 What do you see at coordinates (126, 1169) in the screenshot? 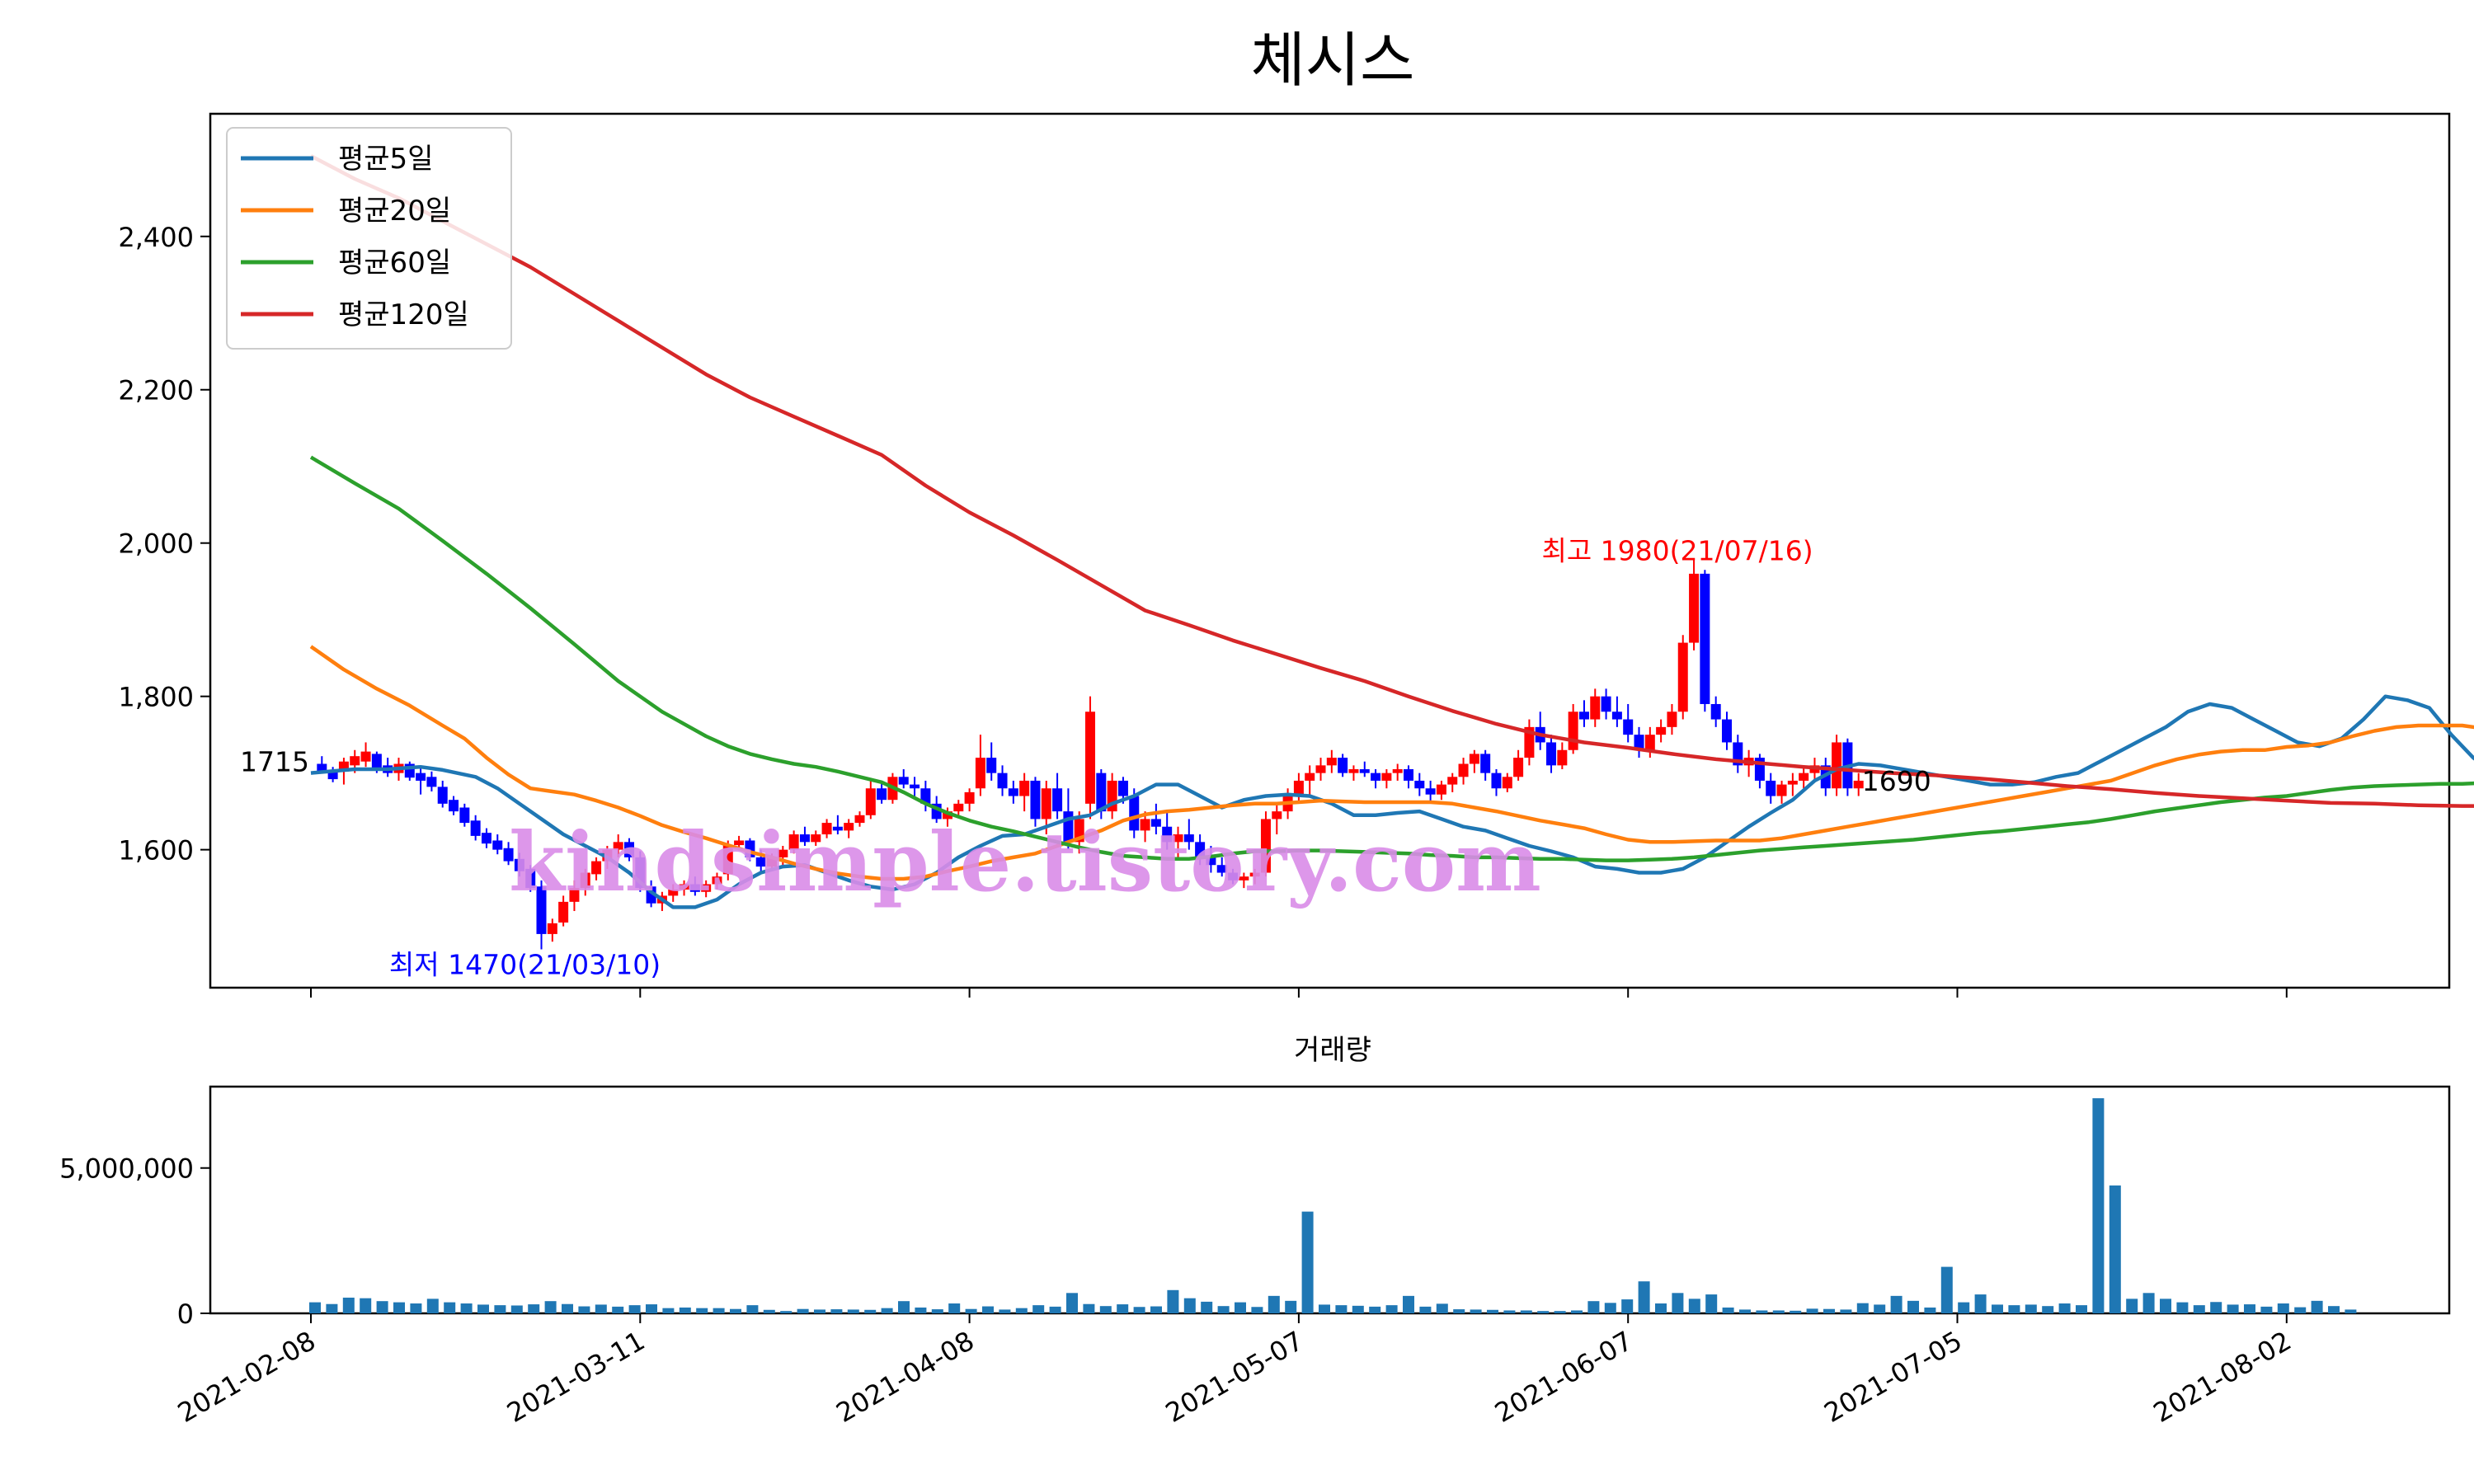
I see `volume-y-tick-label: 5,000,000` at bounding box center [126, 1169].